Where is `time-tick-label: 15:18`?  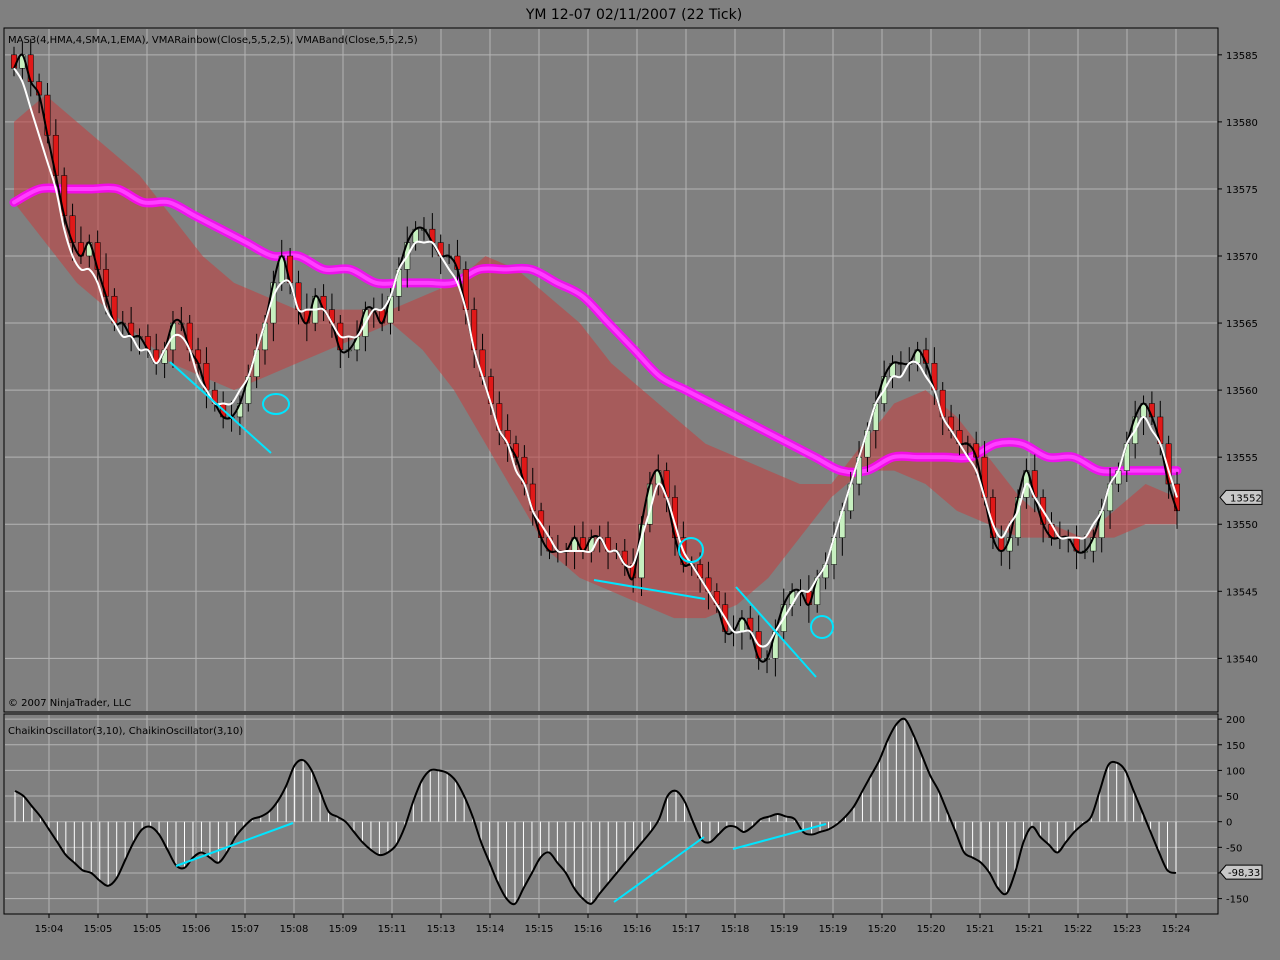 time-tick-label: 15:18 is located at coordinates (735, 929).